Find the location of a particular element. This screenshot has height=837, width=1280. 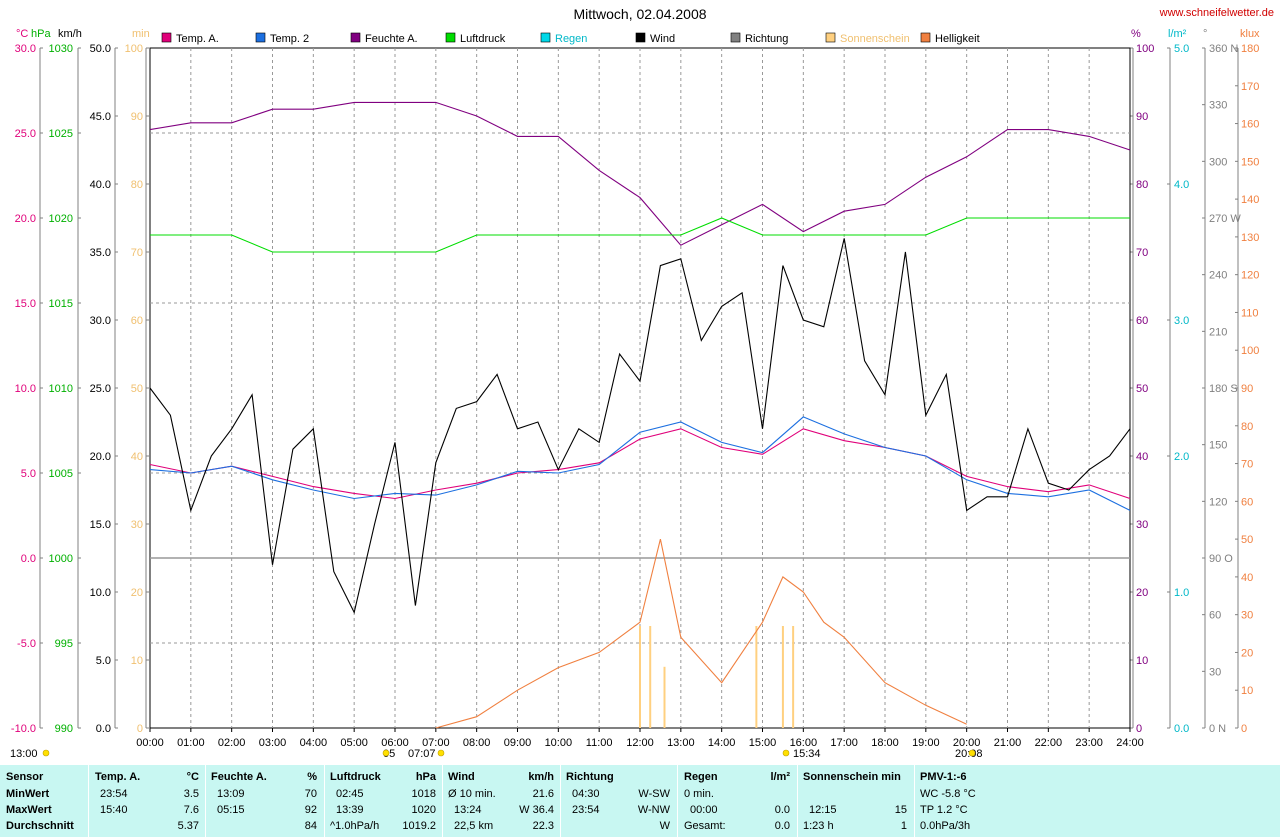

col-pmv: PMV-1:-6 WC -5.8 °C TP 1.2 °C 0.0hPa/3h is located at coordinates (948, 801).